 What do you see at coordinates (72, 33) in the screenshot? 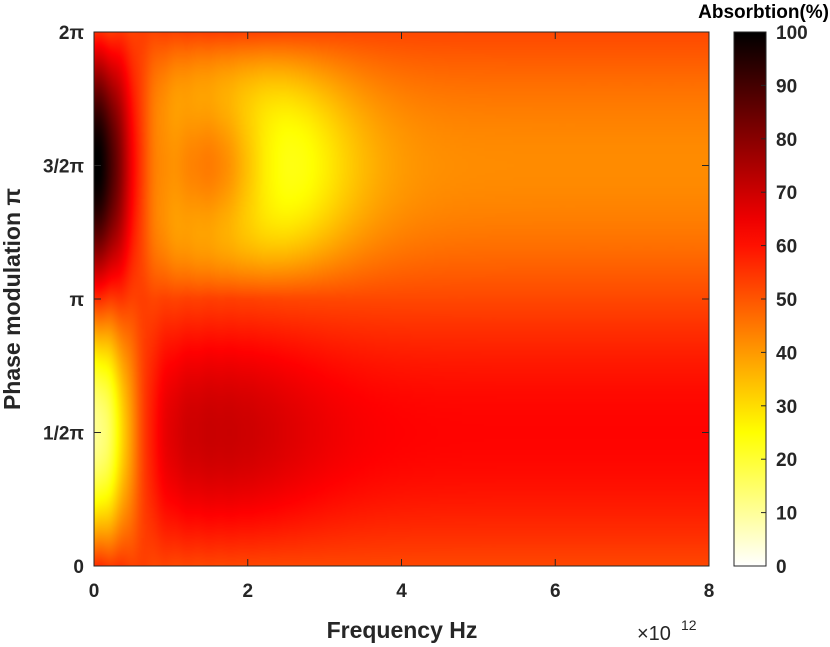
I see `y-tick-label: 2π` at bounding box center [72, 33].